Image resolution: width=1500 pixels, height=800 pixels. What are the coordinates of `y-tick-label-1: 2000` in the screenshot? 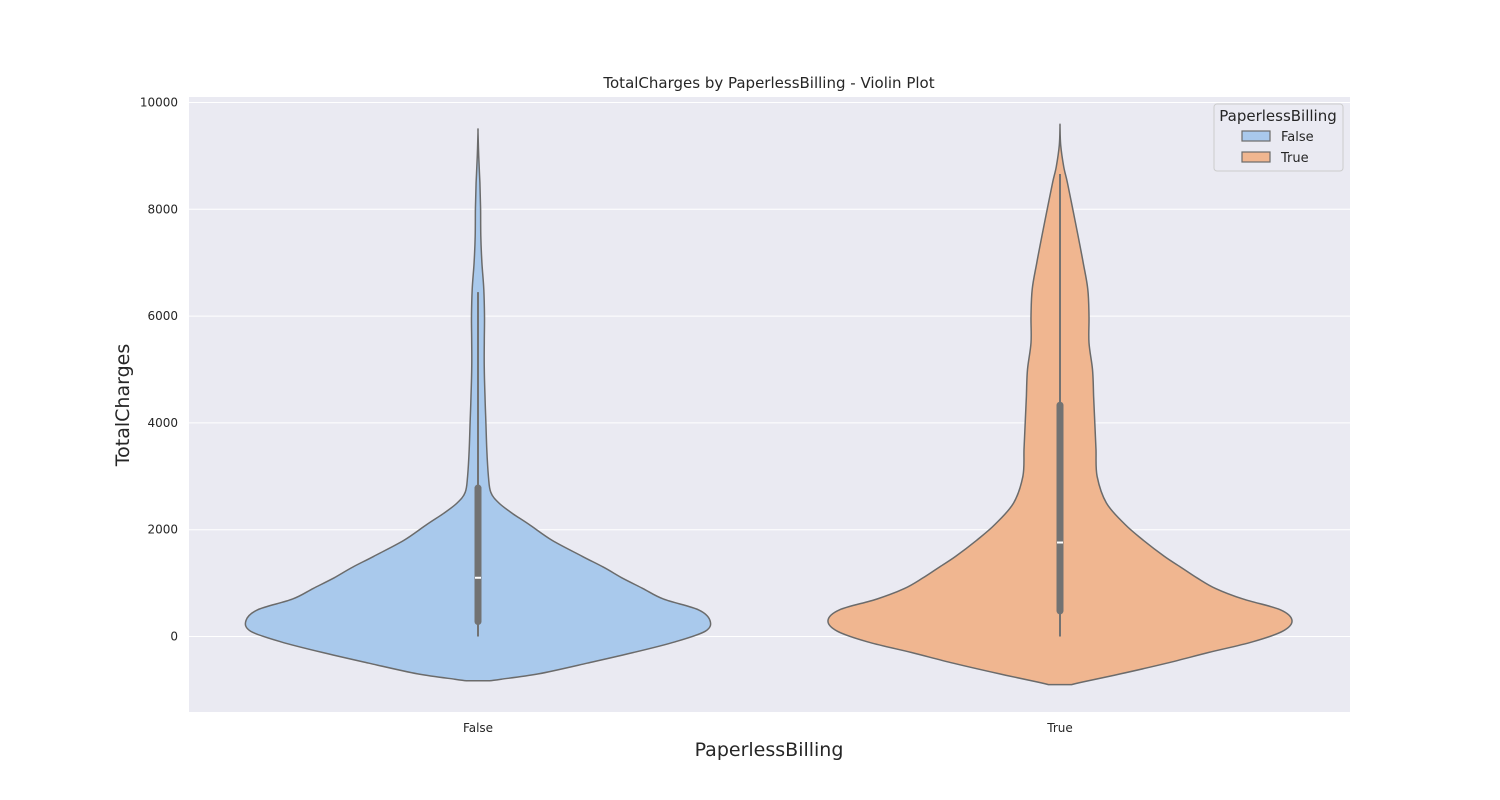 It's located at (162, 530).